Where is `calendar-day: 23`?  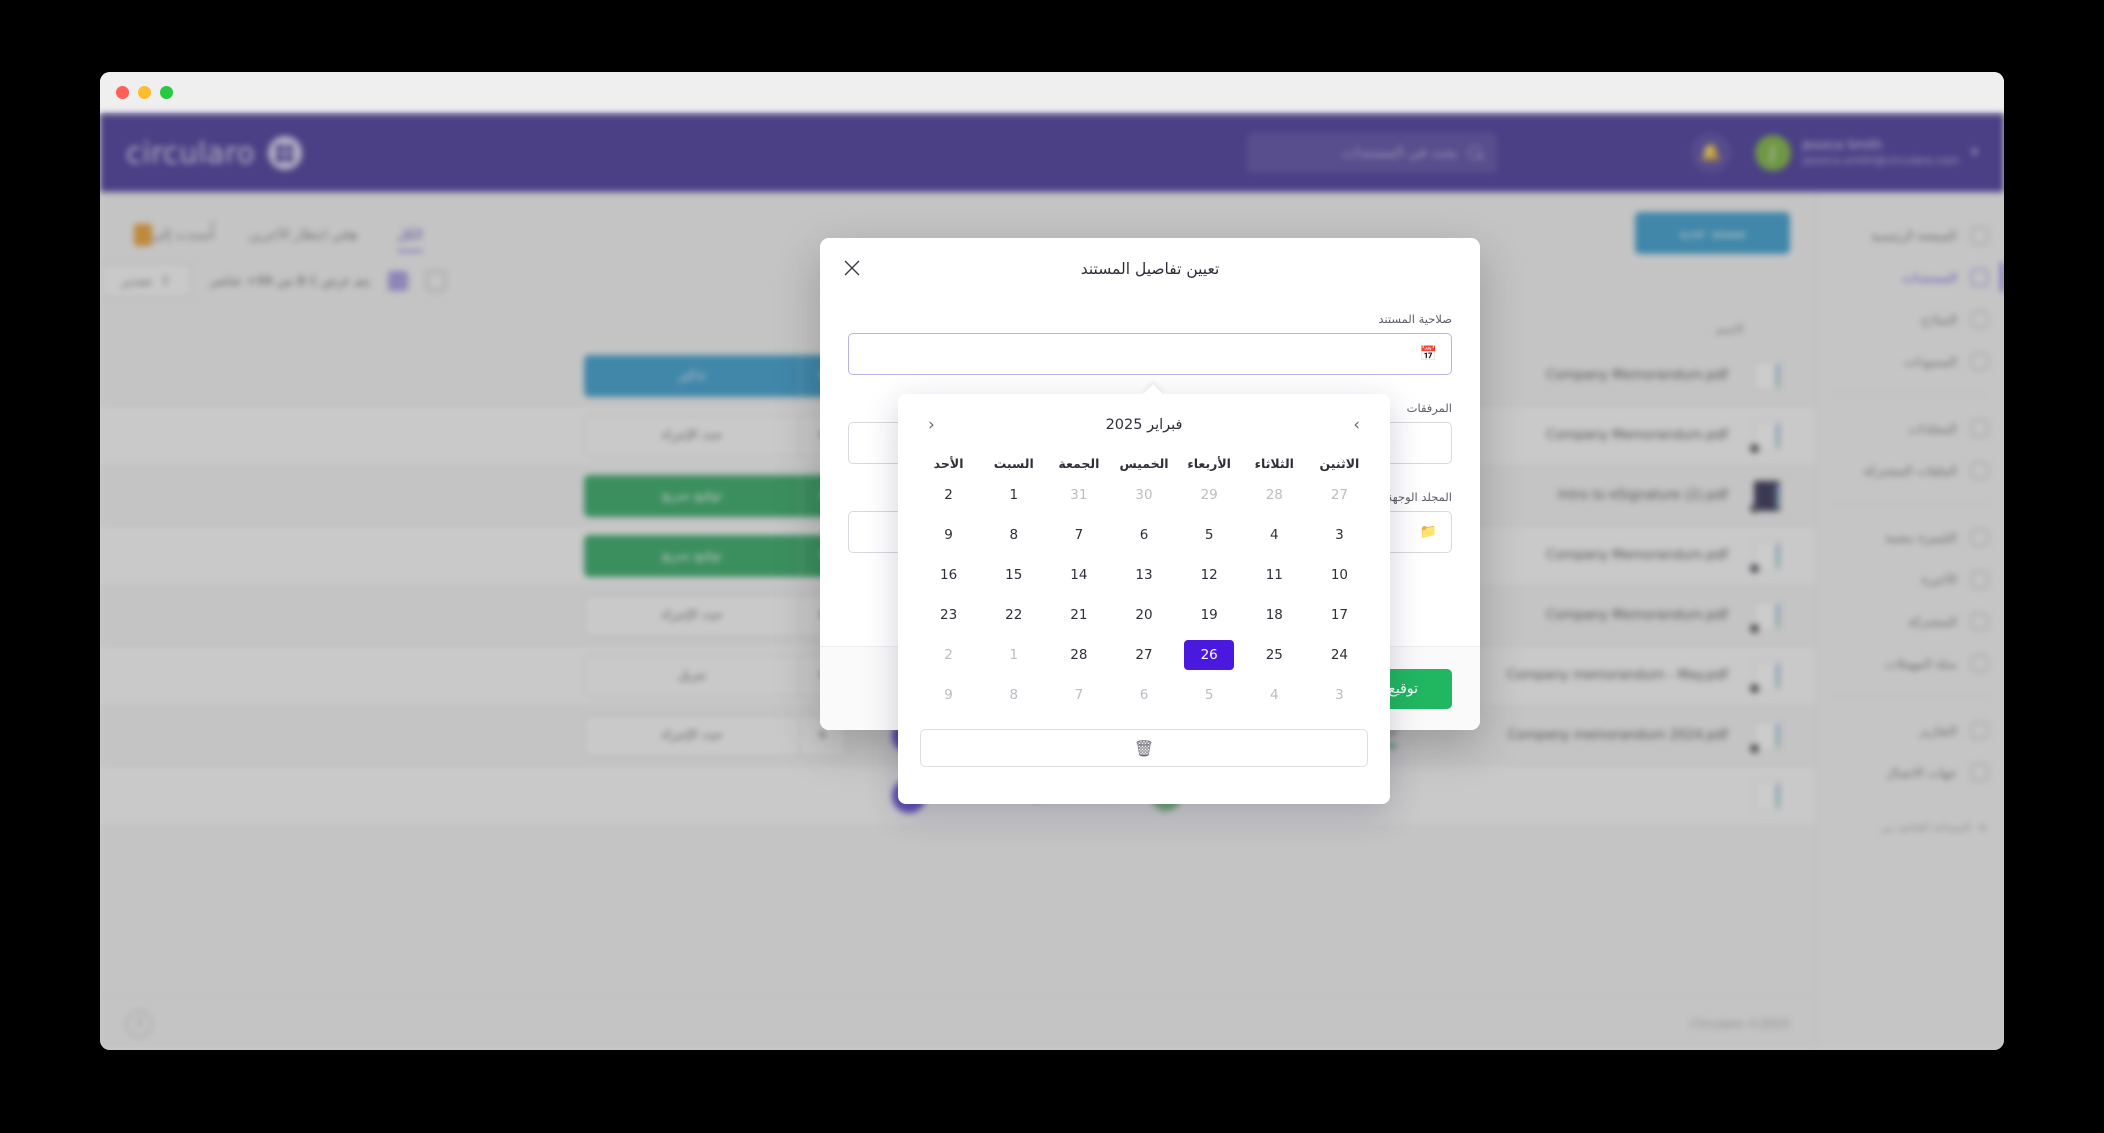
calendar-day: 23 is located at coordinates (948, 615).